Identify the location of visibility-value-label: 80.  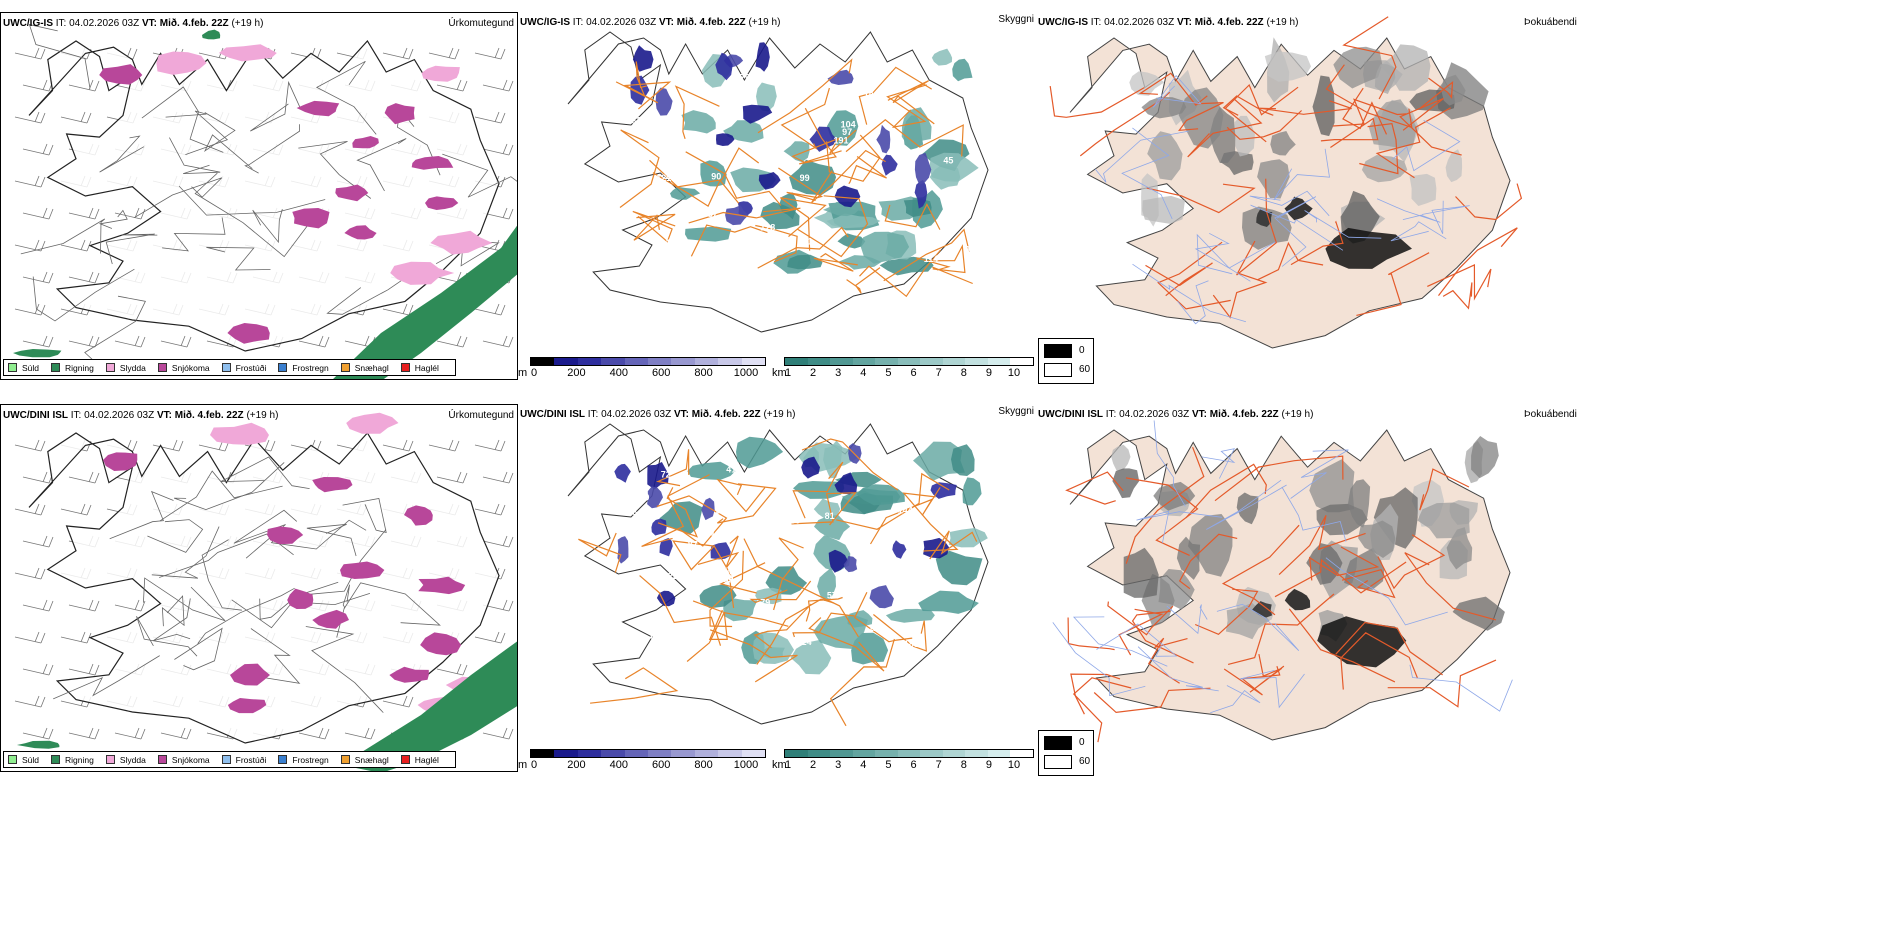
(728, 578).